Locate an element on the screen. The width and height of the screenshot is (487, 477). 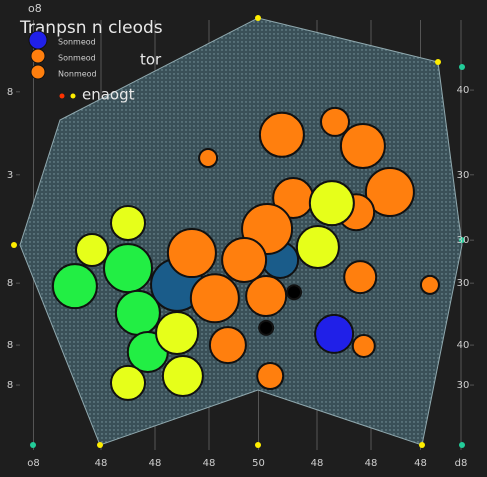
x-tick-label: o8 is located at coordinates (33, 463).